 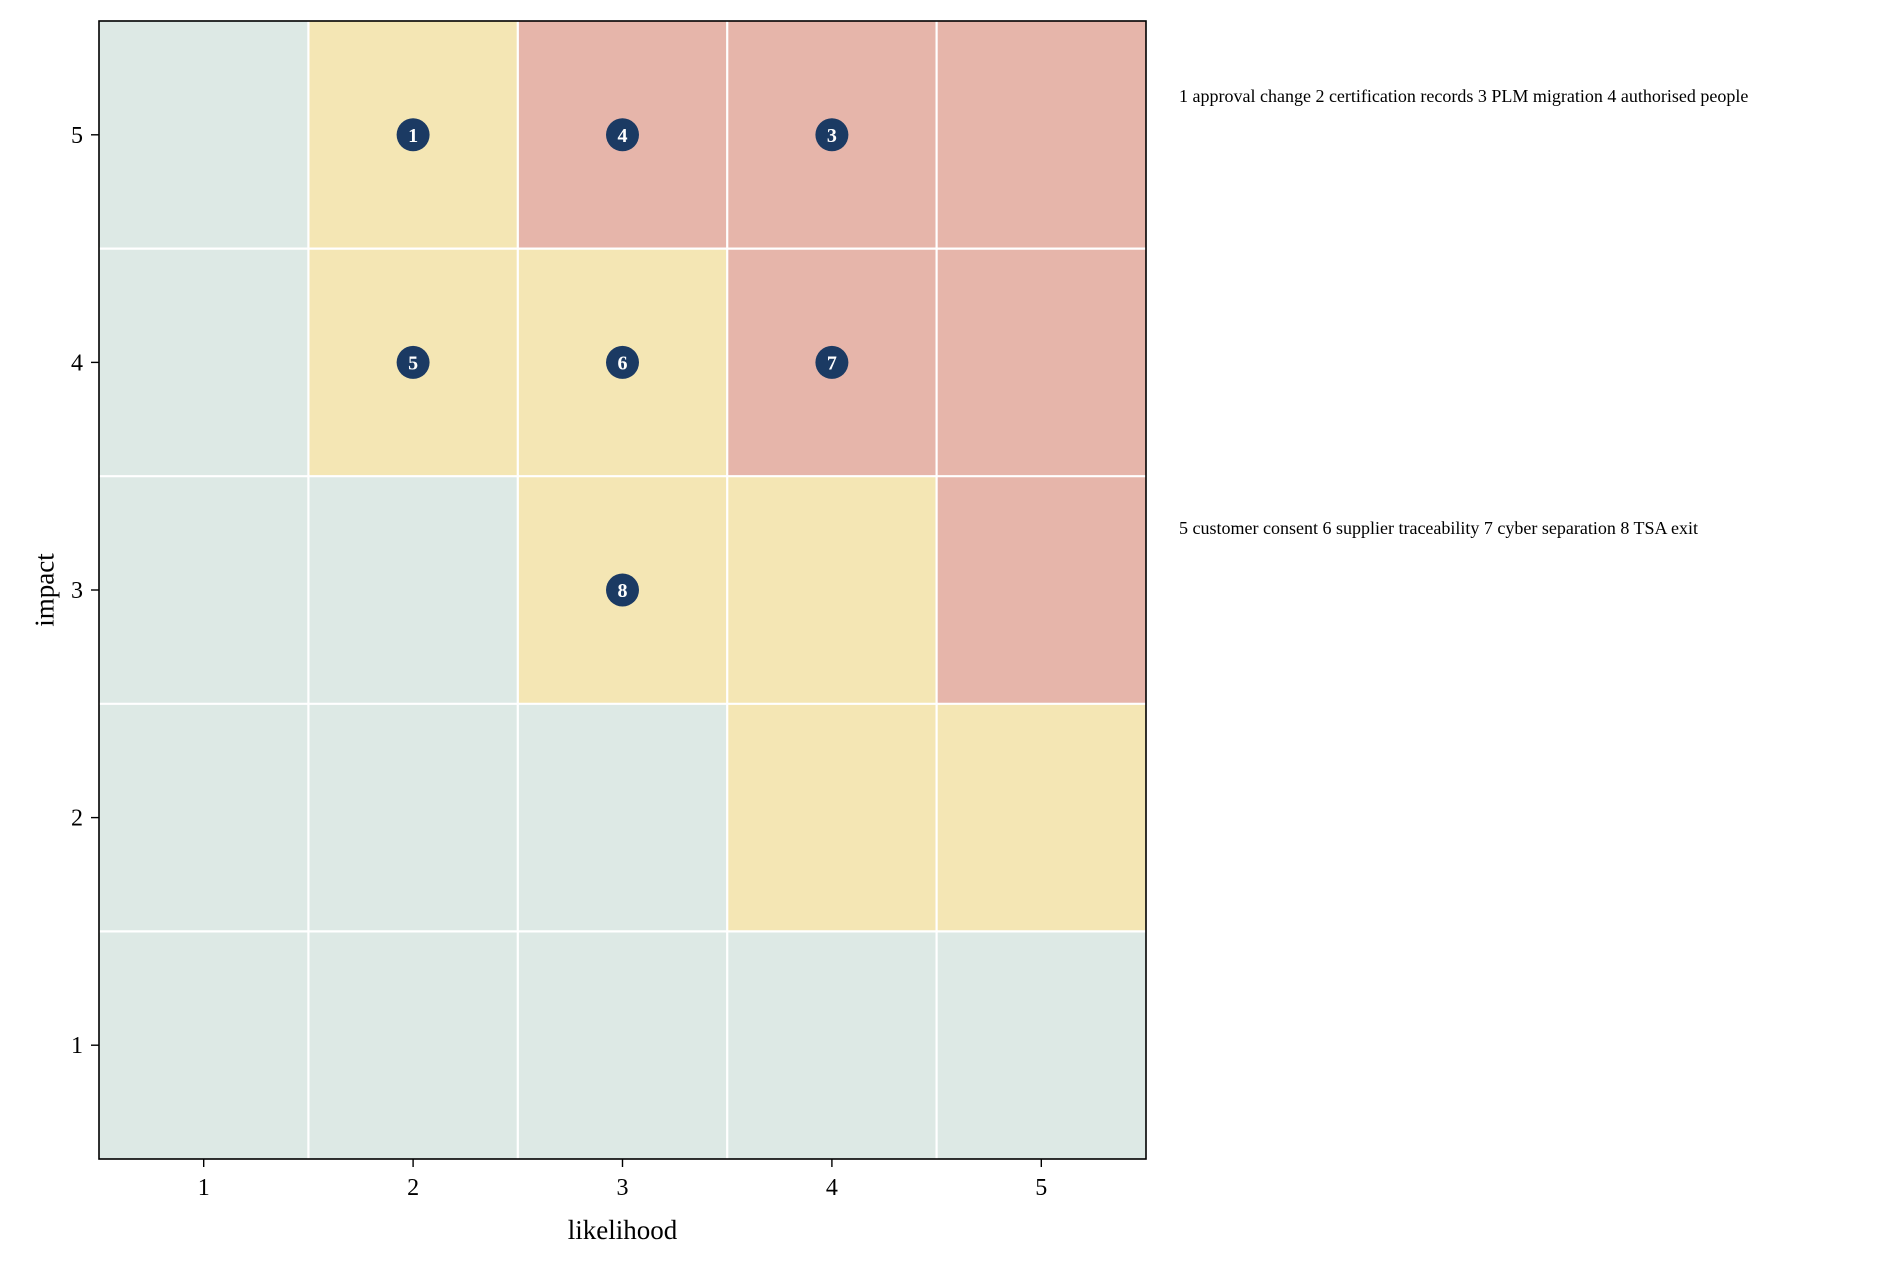 I want to click on y-axis-ticks: 1 2 3 4 5, so click(x=85, y=591).